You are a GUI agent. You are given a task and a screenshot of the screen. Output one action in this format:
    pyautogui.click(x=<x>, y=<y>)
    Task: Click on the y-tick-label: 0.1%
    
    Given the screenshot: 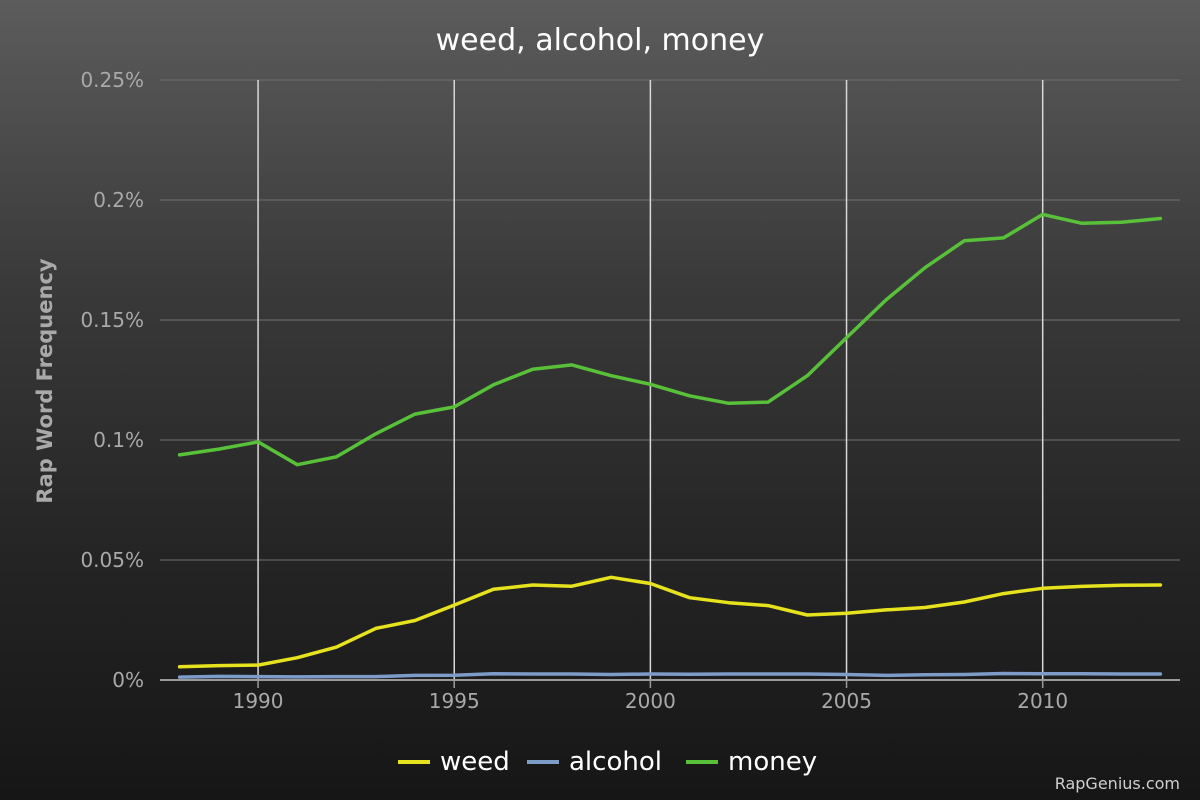 What is the action you would take?
    pyautogui.click(x=118, y=440)
    